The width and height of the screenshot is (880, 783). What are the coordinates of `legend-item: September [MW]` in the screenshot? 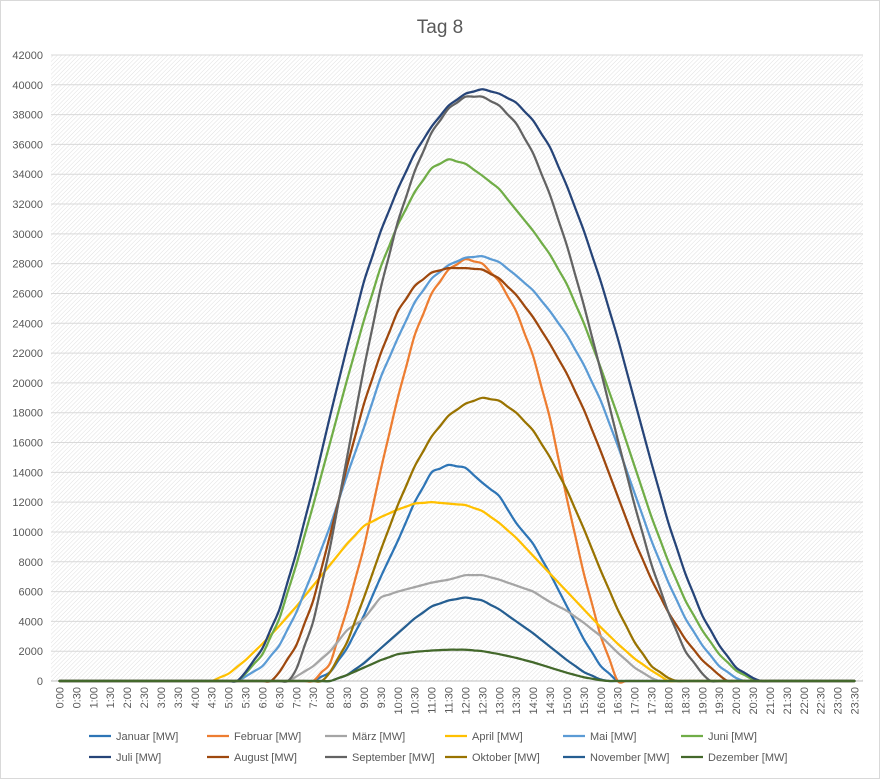 It's located at (380, 758).